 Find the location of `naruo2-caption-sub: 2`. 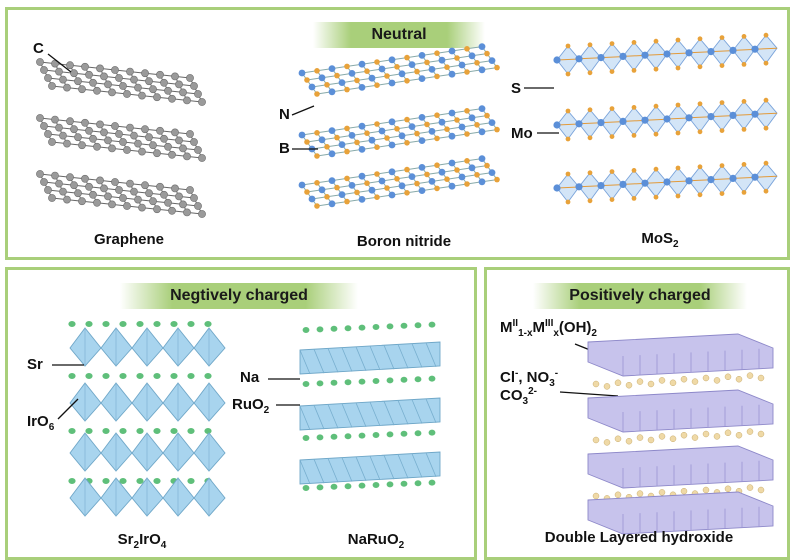

naruo2-caption-sub: 2 is located at coordinates (401, 545).